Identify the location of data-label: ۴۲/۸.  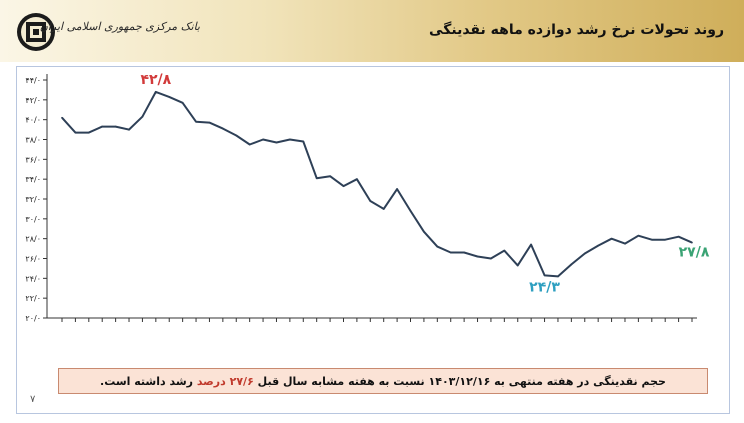
(155, 80).